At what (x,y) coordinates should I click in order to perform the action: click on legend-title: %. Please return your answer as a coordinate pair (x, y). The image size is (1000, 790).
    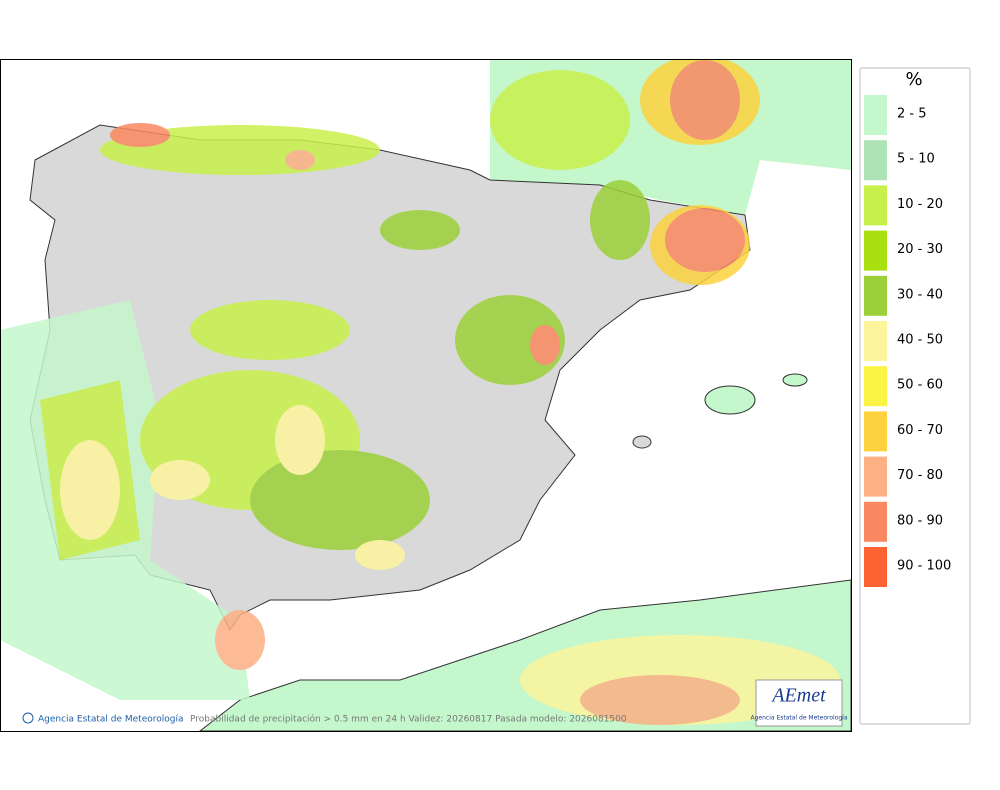
    Looking at the image, I should click on (913, 79).